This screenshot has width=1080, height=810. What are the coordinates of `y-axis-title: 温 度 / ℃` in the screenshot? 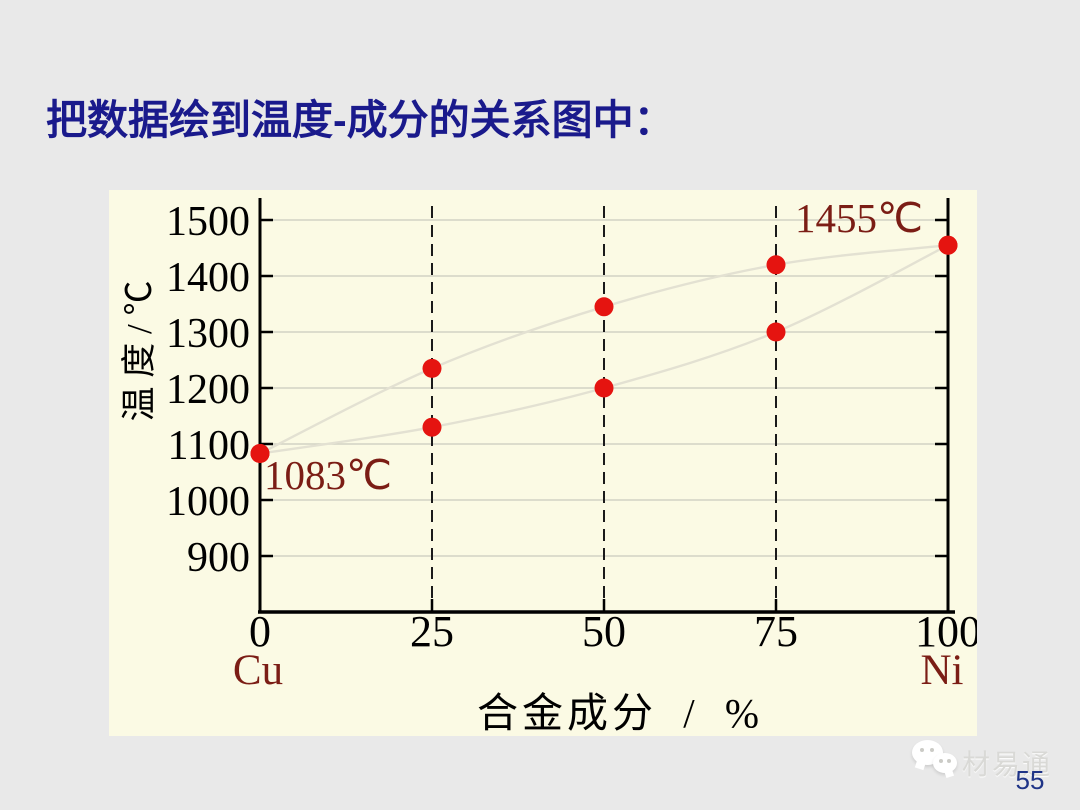 It's located at (139, 351).